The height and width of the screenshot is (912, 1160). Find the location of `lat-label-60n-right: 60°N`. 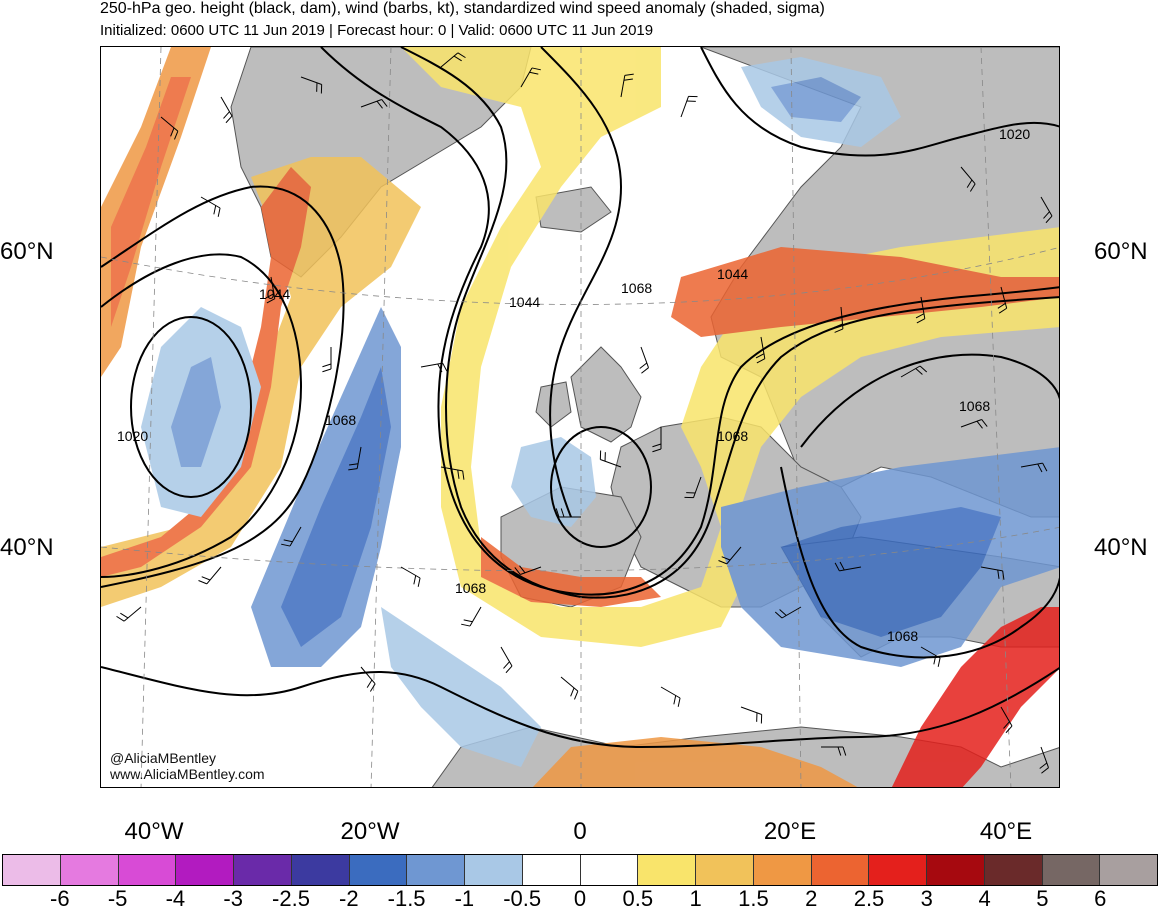

lat-label-60n-right: 60°N is located at coordinates (1121, 251).